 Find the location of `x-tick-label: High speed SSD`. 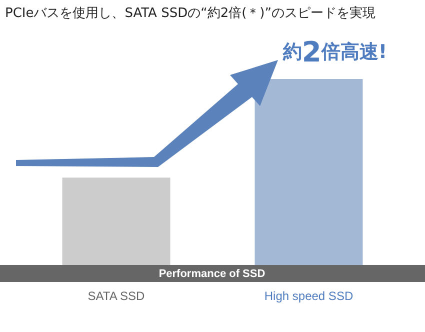

x-tick-label: High speed SSD is located at coordinates (309, 296).